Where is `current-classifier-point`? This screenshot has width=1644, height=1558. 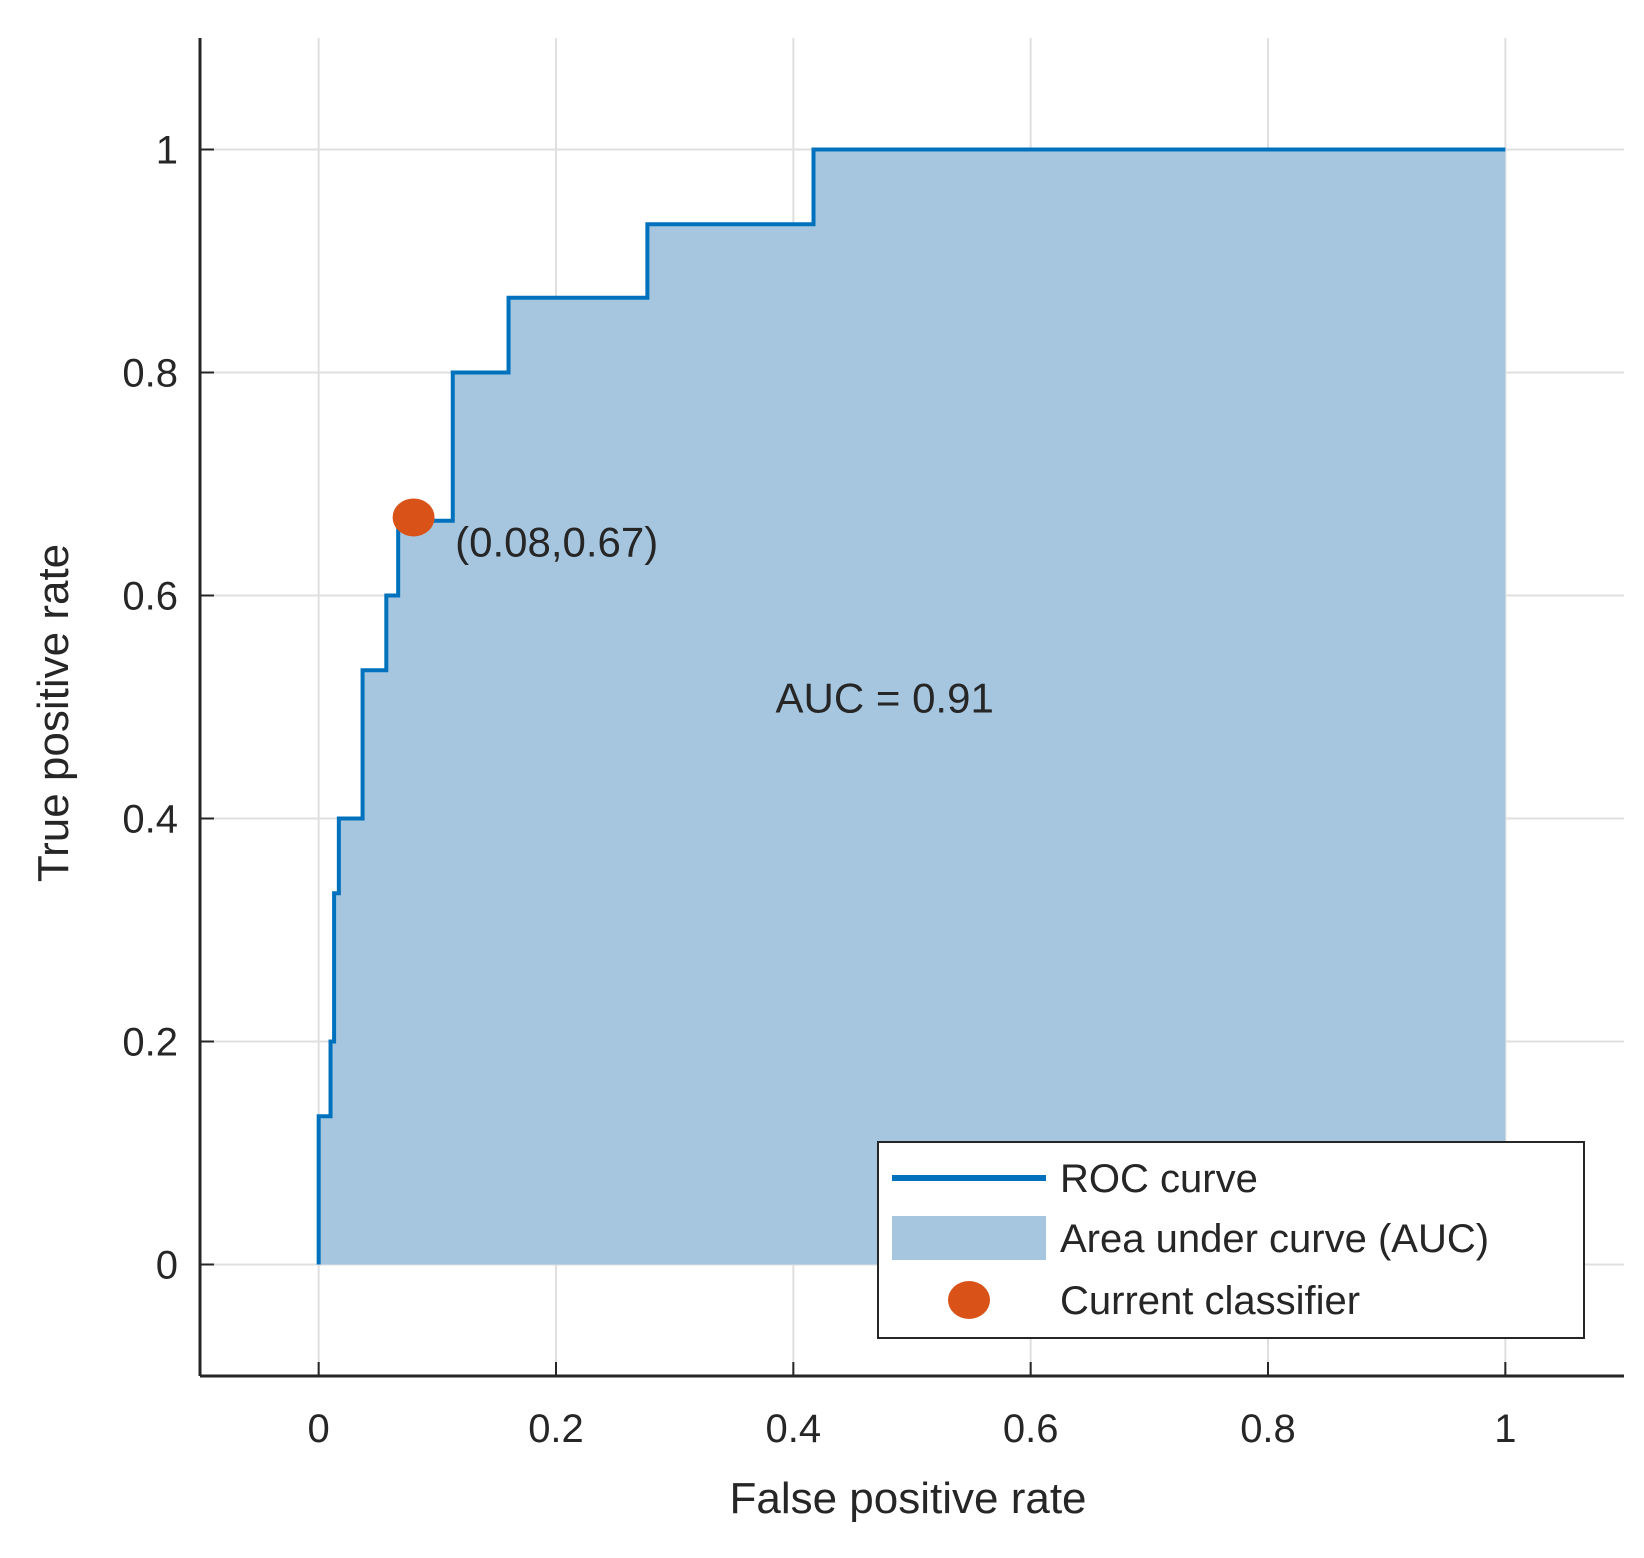
current-classifier-point is located at coordinates (413, 517).